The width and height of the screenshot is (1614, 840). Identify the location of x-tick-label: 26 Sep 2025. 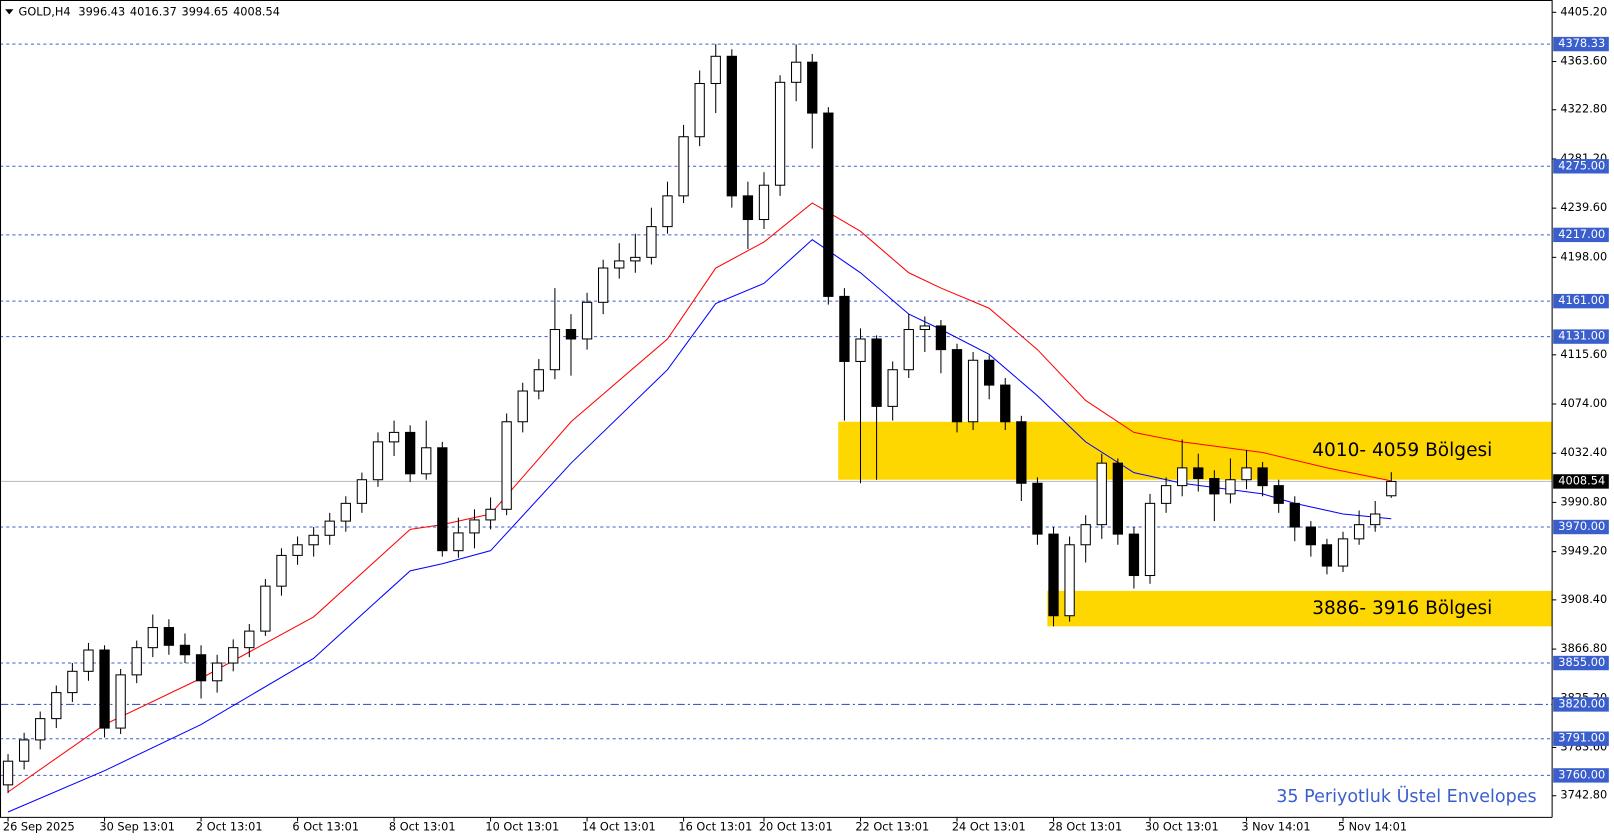
(39, 827).